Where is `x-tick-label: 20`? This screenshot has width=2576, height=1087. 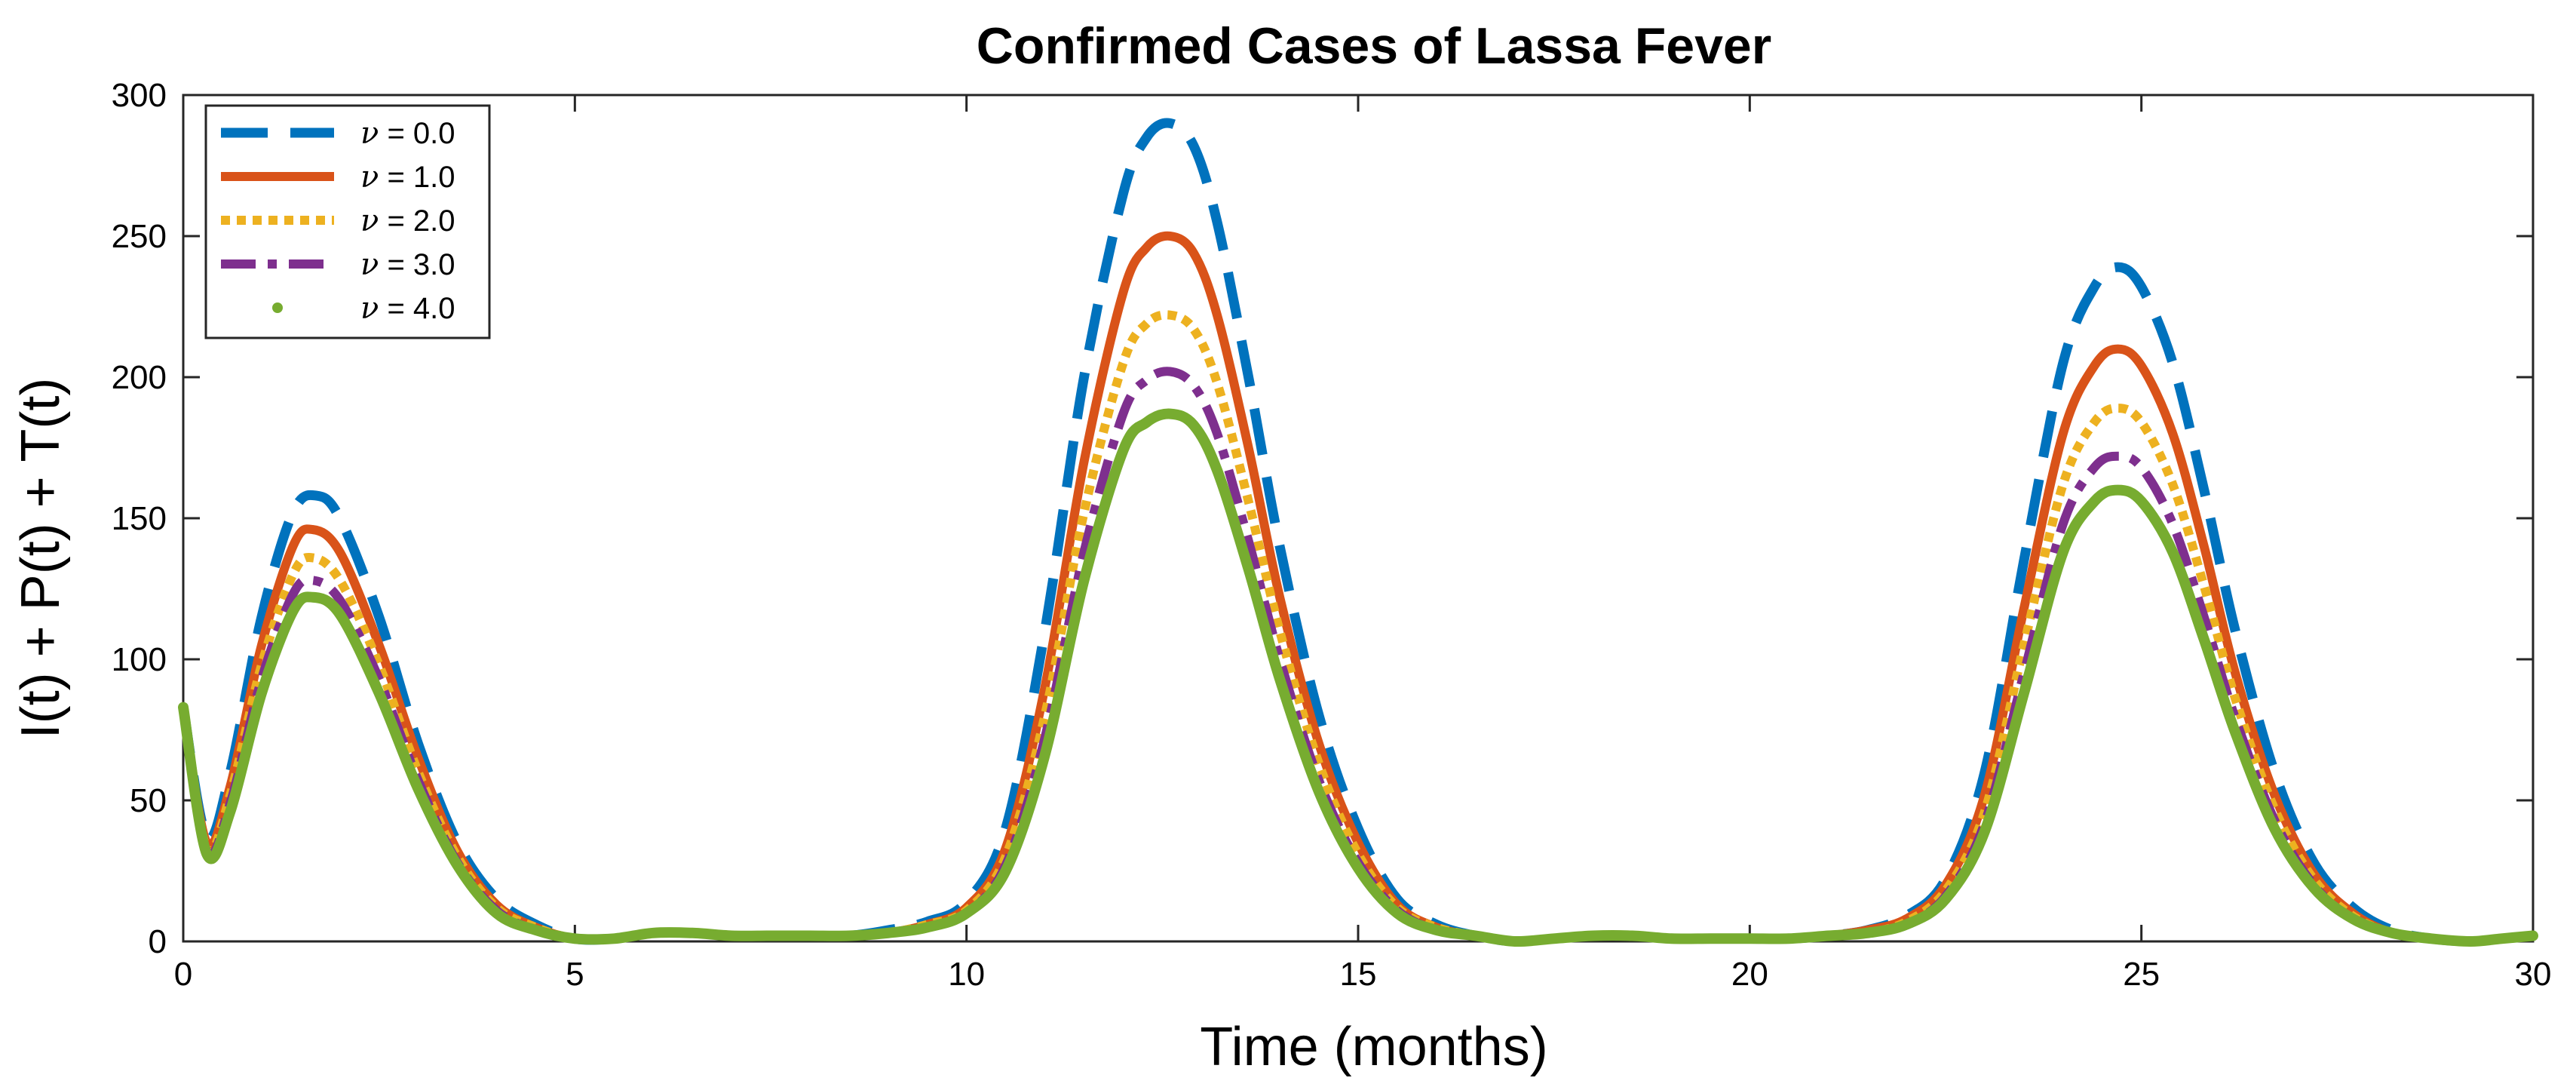 x-tick-label: 20 is located at coordinates (1749, 974).